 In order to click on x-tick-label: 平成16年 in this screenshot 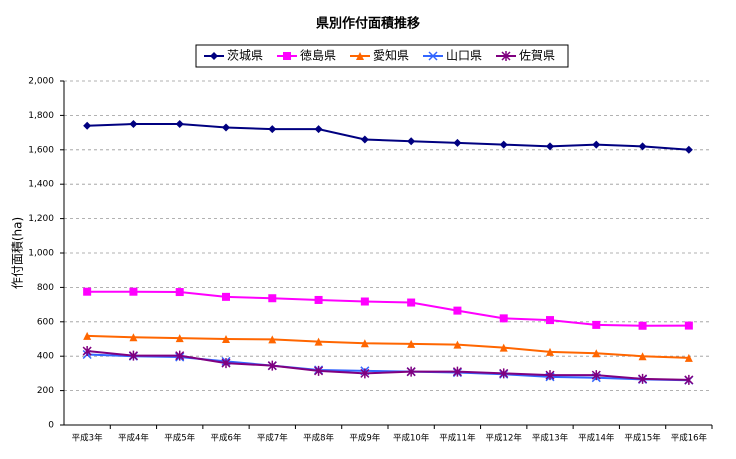, I will do `click(689, 438)`.